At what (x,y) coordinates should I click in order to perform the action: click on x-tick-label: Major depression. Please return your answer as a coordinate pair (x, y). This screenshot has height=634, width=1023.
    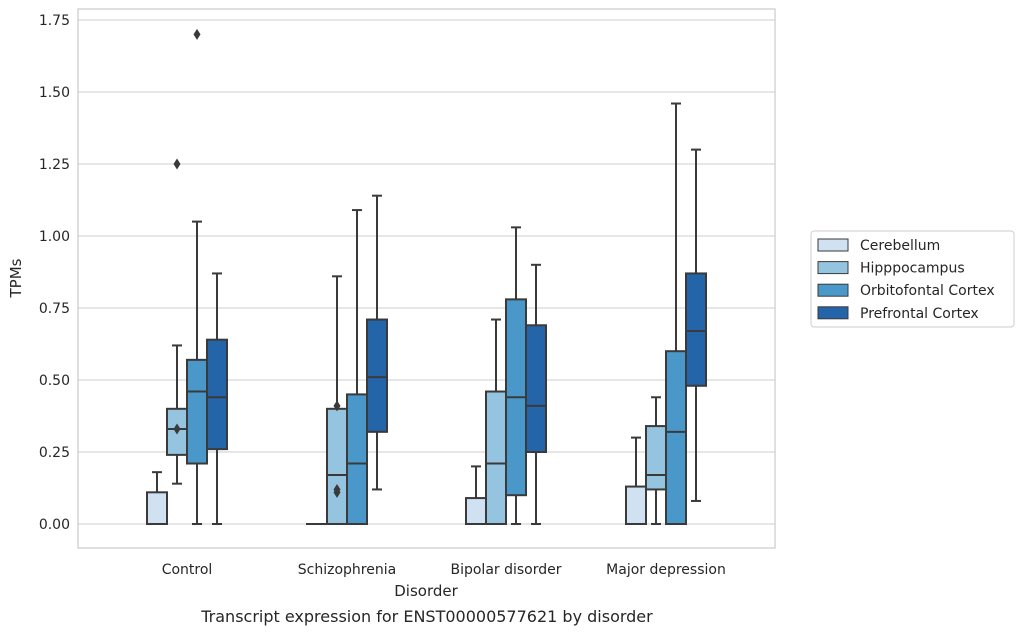
    Looking at the image, I should click on (666, 570).